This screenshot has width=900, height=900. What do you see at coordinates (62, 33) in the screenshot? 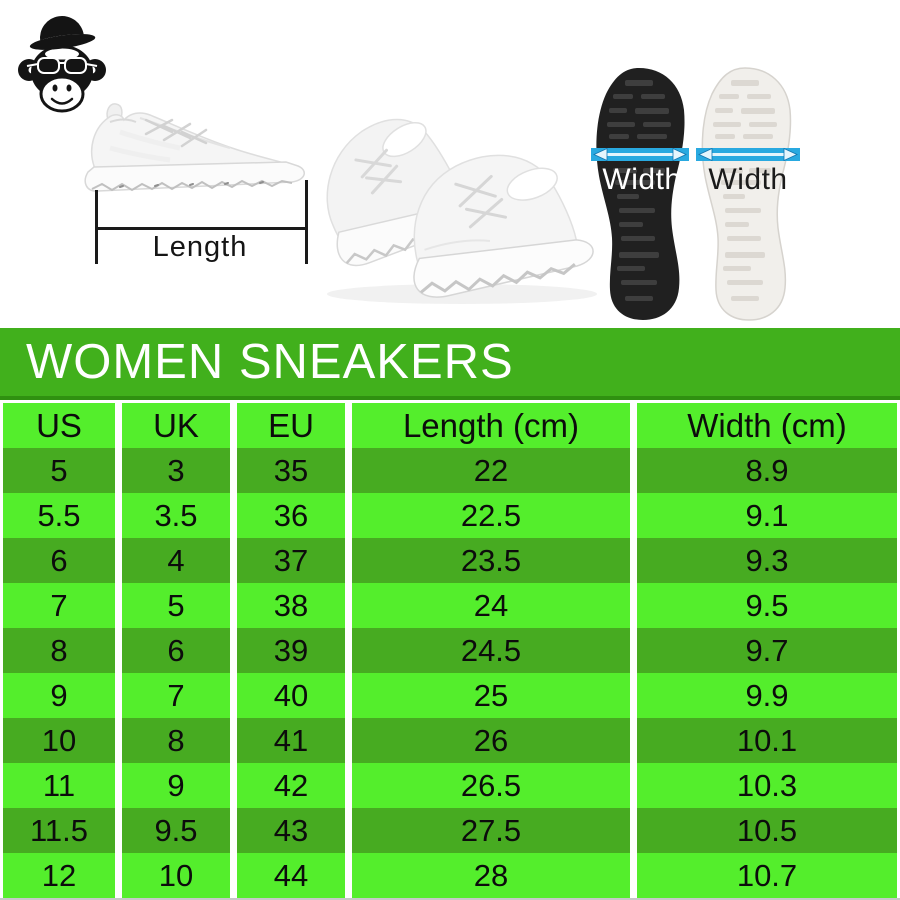
I see `bowler-hat-icon` at bounding box center [62, 33].